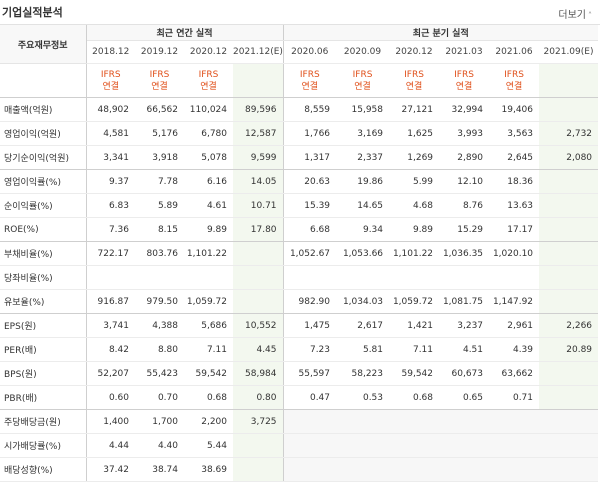  What do you see at coordinates (363, 253) in the screenshot?
I see `value-cell: 1,053.66` at bounding box center [363, 253].